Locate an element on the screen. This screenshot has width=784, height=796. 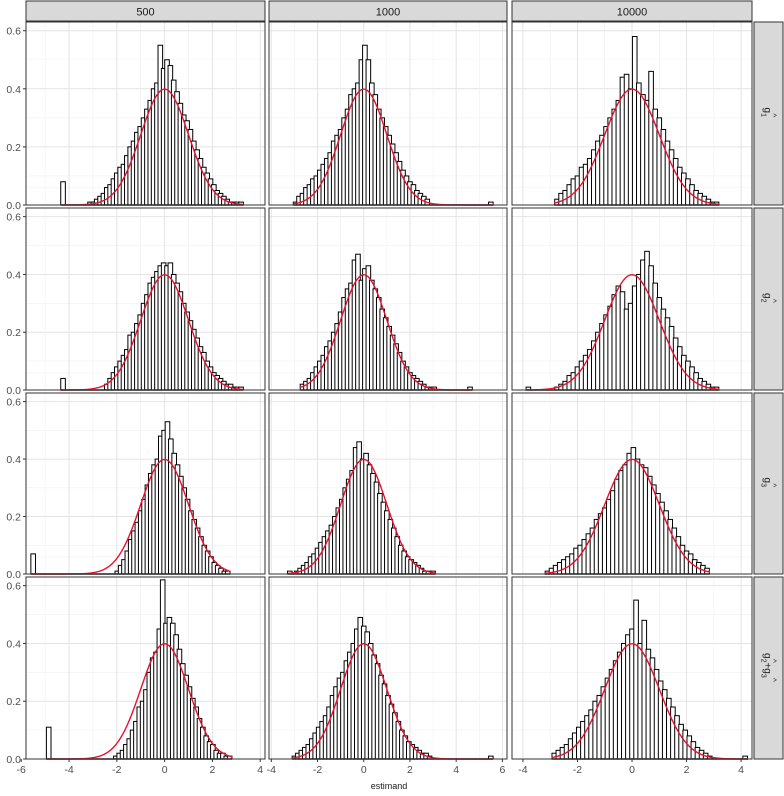
facet-label-text: g3 is located at coordinates (766, 483).